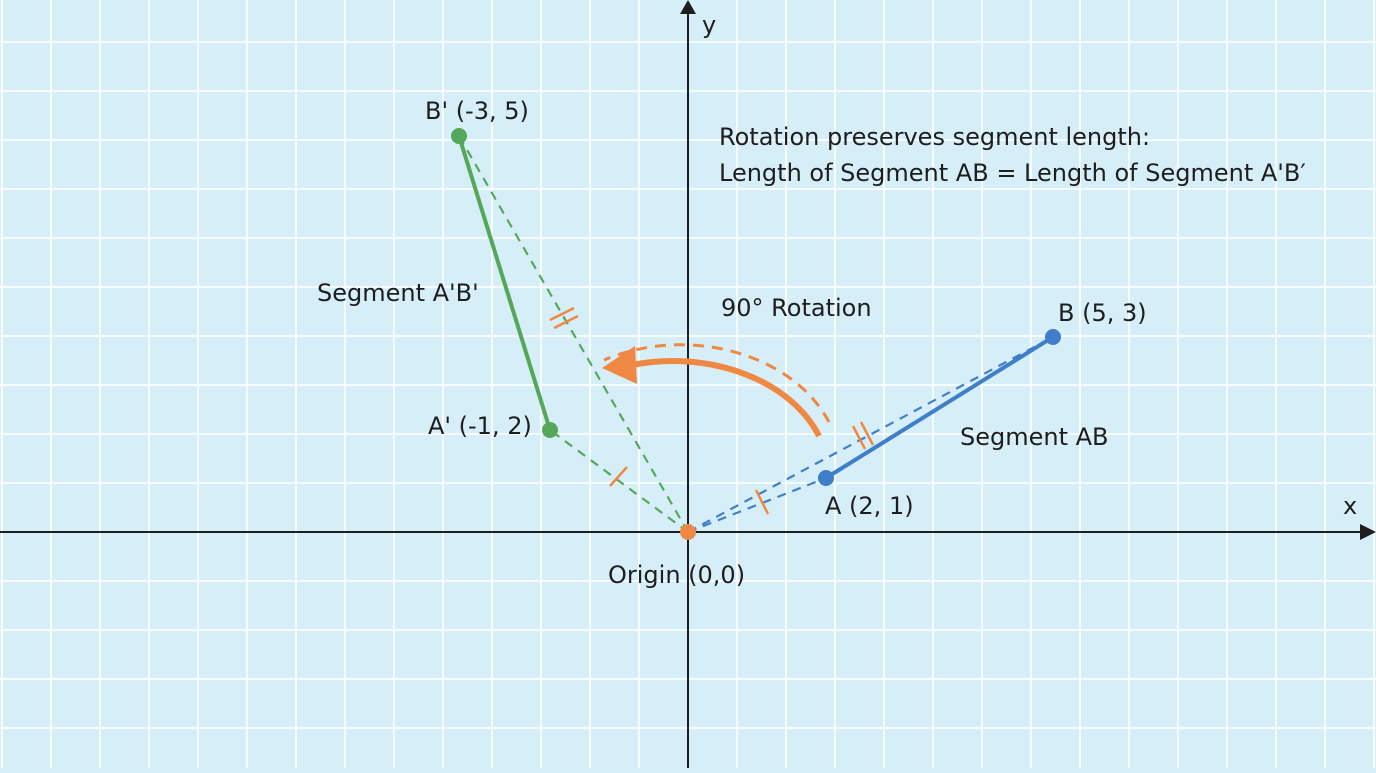 The height and width of the screenshot is (773, 1376). Describe the element at coordinates (726, 398) in the screenshot. I see `rotation-solid-arc` at that location.